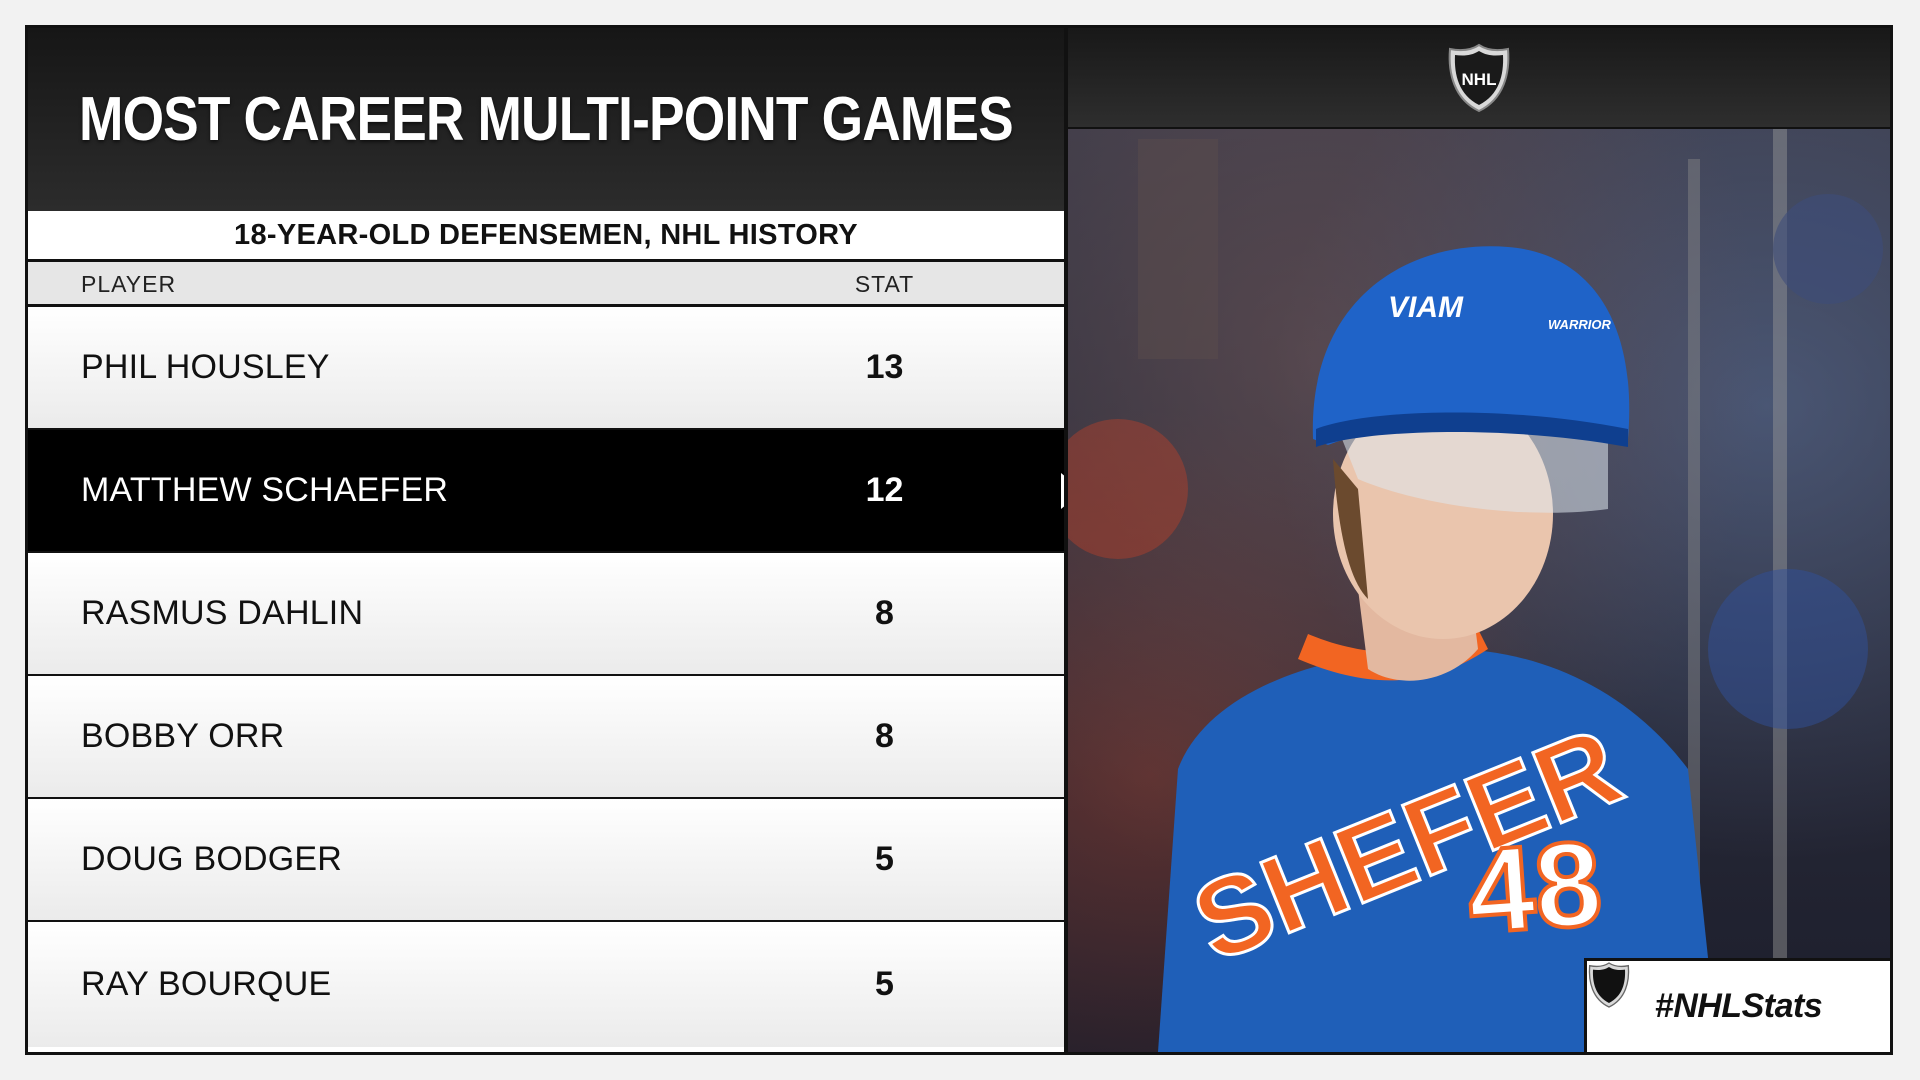 This screenshot has height=1080, width=1920. What do you see at coordinates (1066, 540) in the screenshot?
I see `panel-divider` at bounding box center [1066, 540].